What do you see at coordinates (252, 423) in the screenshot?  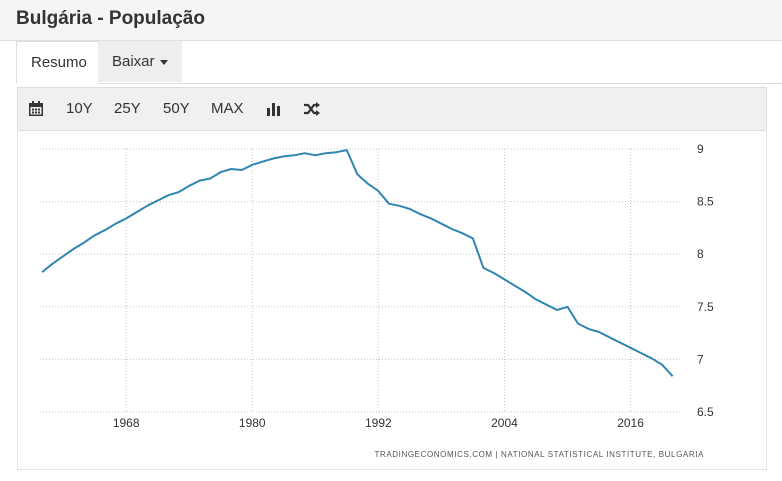 I see `x-tick-label: 1980` at bounding box center [252, 423].